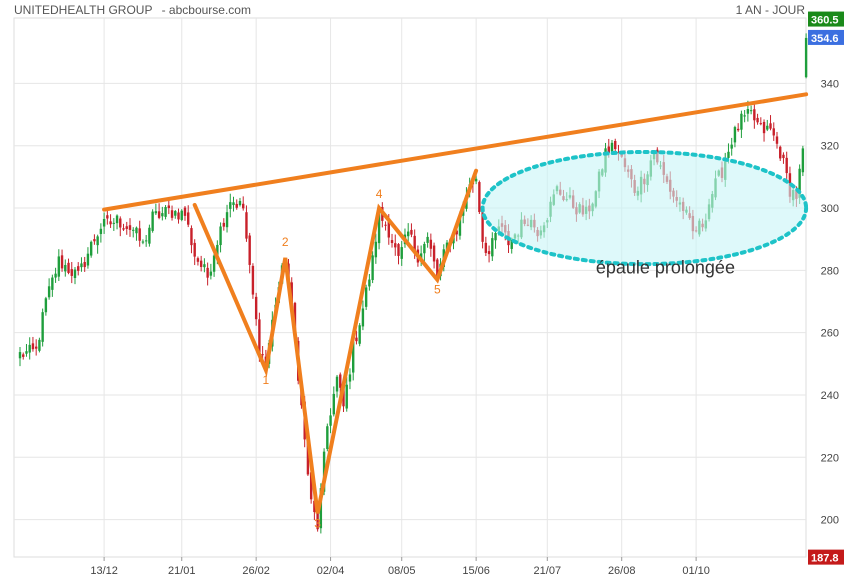 The image size is (855, 580). I want to click on pattern-labels: 1 2 3 4 5, so click(352, 358).